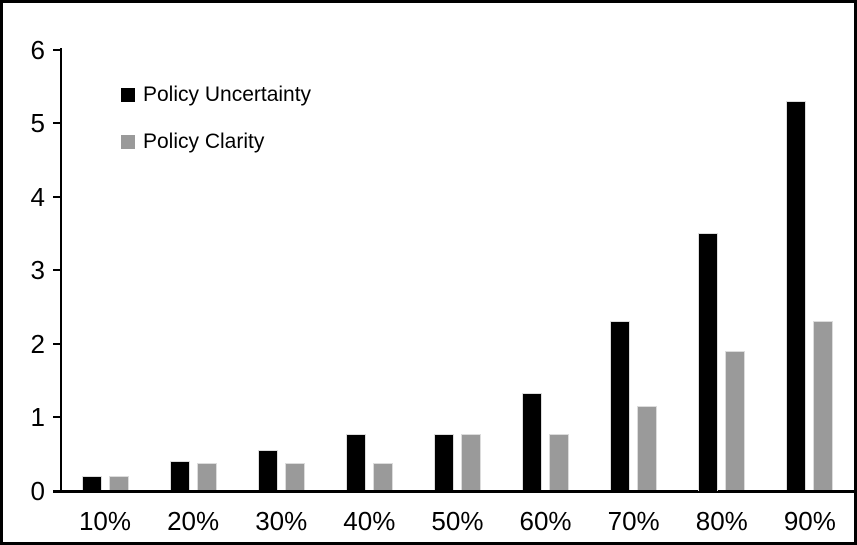 The height and width of the screenshot is (545, 857). What do you see at coordinates (281, 521) in the screenshot?
I see `x-axis-label: 30%` at bounding box center [281, 521].